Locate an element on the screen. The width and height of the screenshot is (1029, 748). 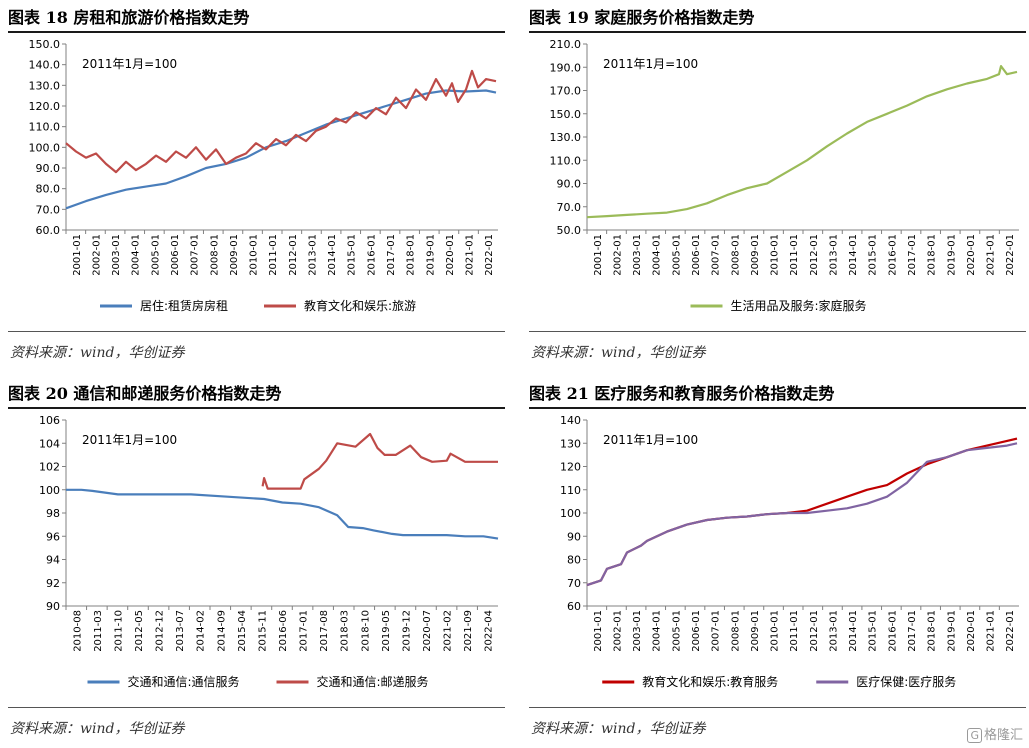
y-tick-label: 70 is located at coordinates (574, 583).